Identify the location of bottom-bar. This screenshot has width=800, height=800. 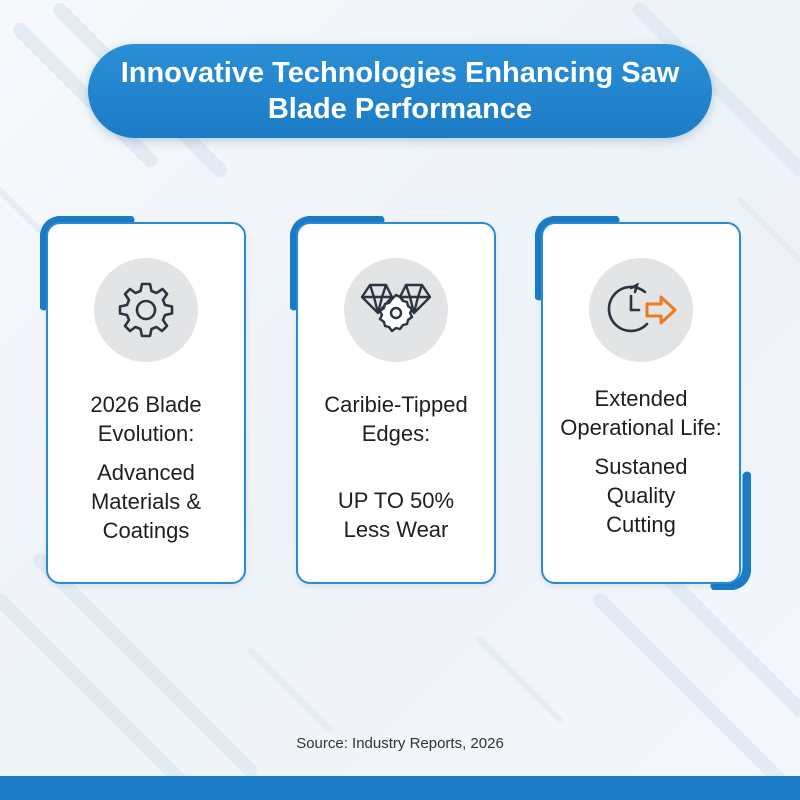
(400, 788).